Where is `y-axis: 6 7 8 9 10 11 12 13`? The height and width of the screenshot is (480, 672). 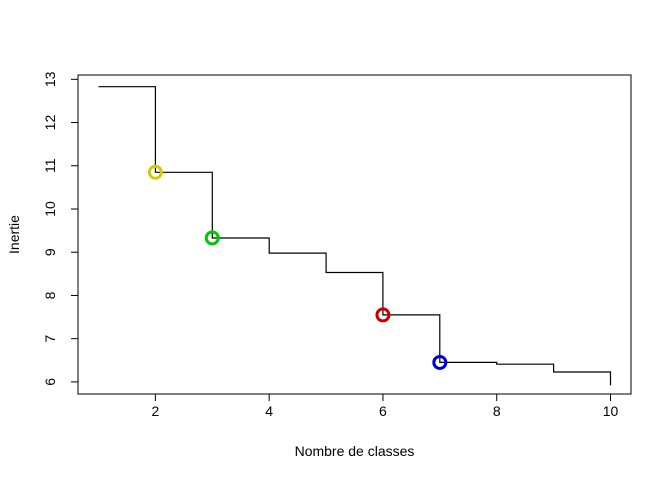 y-axis: 6 7 8 9 10 11 12 13 is located at coordinates (60, 228).